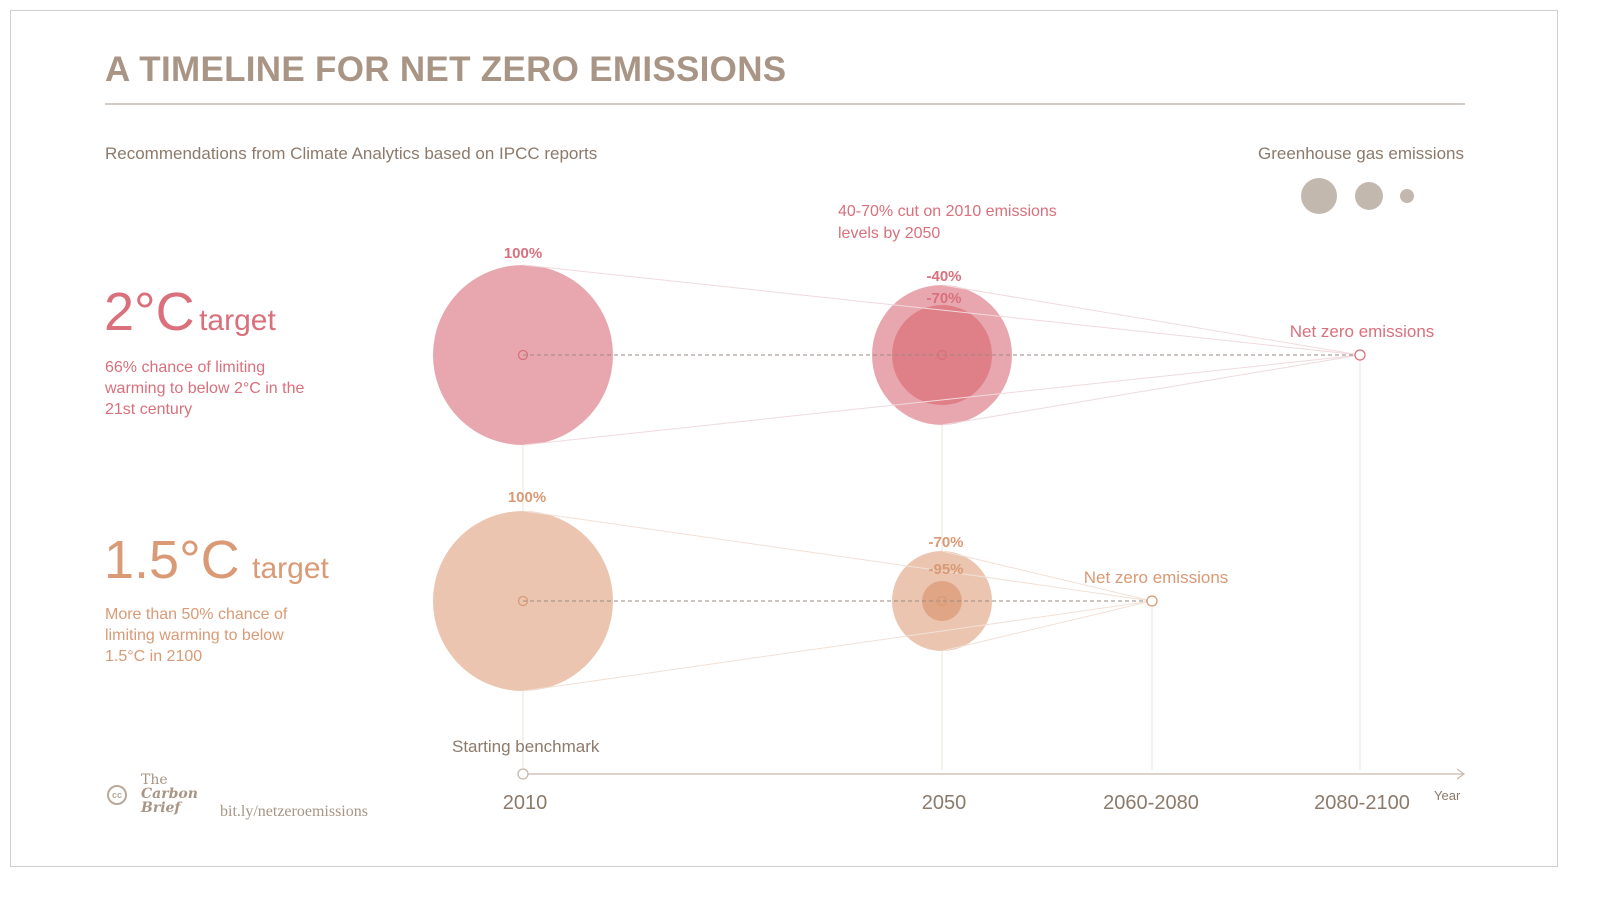 The width and height of the screenshot is (1600, 897). I want to click on time-axis-origin-node, so click(523, 774).